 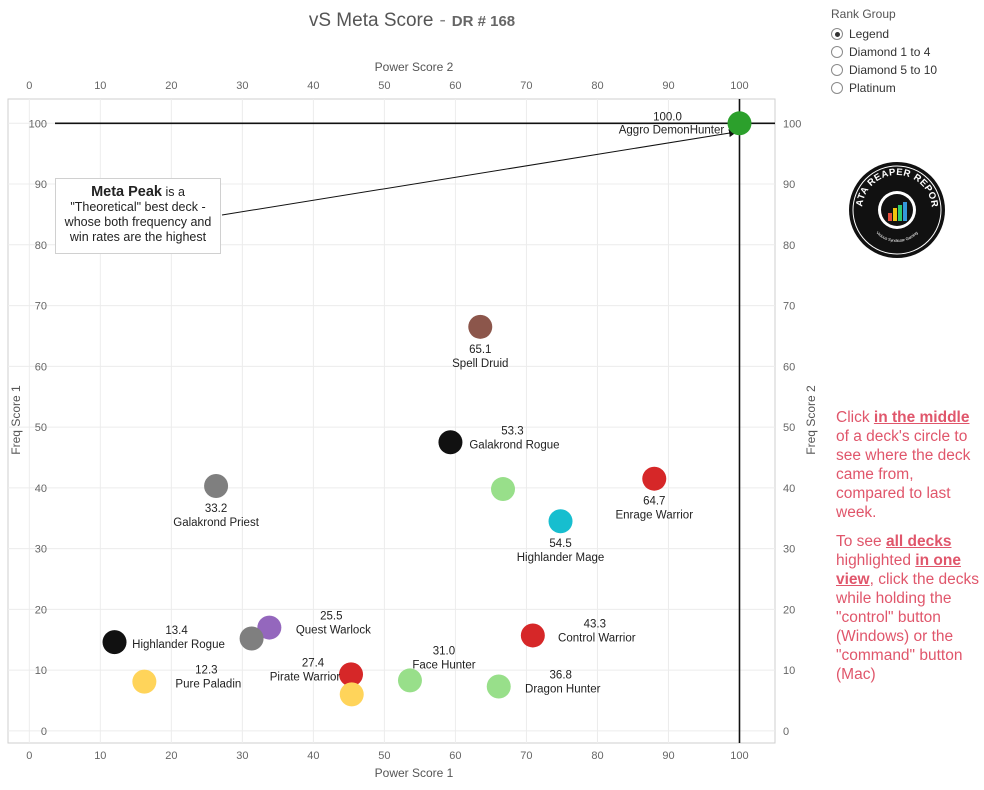 I want to click on deck-score-label: 54.5, so click(x=560, y=544).